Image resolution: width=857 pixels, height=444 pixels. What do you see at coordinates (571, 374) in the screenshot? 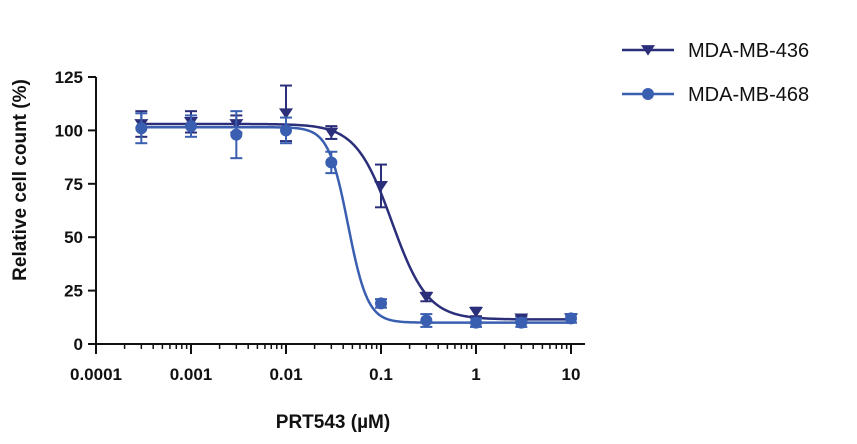
I see `x-tick-label: 10` at bounding box center [571, 374].